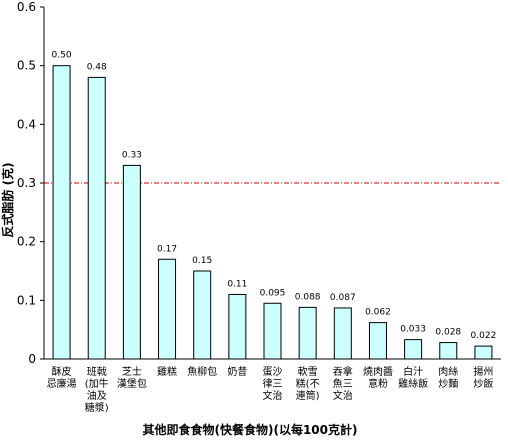  Describe the element at coordinates (413, 383) in the screenshot. I see `category-label: 雞絲飯` at that location.